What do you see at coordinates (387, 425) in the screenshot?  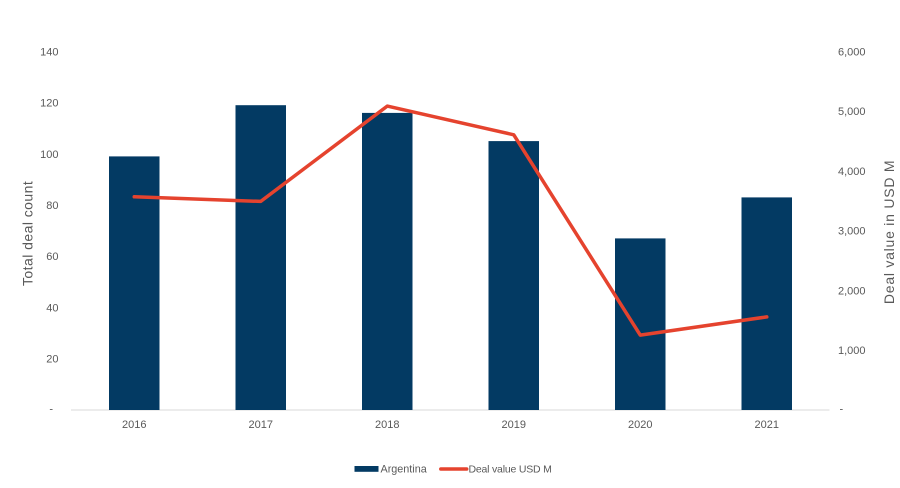 I see `svg-text: 2018` at bounding box center [387, 425].